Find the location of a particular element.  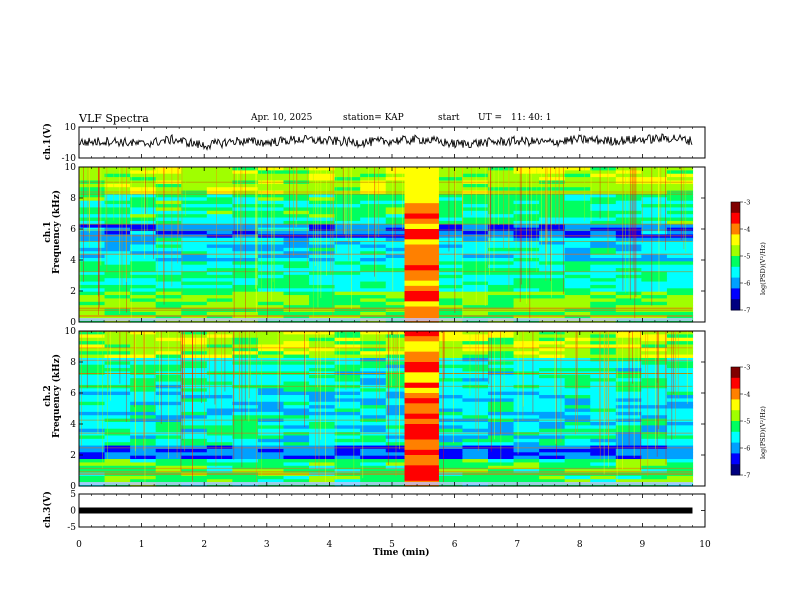

x-tick-label: 4 is located at coordinates (330, 545).